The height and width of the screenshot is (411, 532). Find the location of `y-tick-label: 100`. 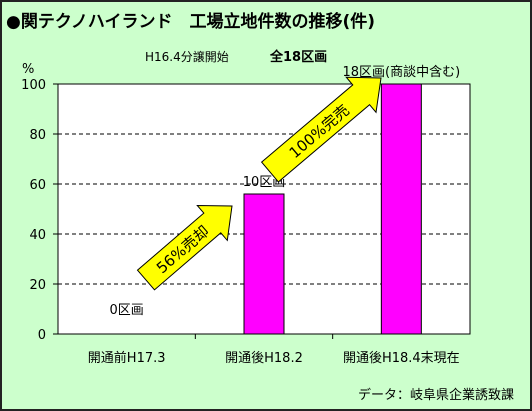

y-tick-label: 100 is located at coordinates (33, 85).